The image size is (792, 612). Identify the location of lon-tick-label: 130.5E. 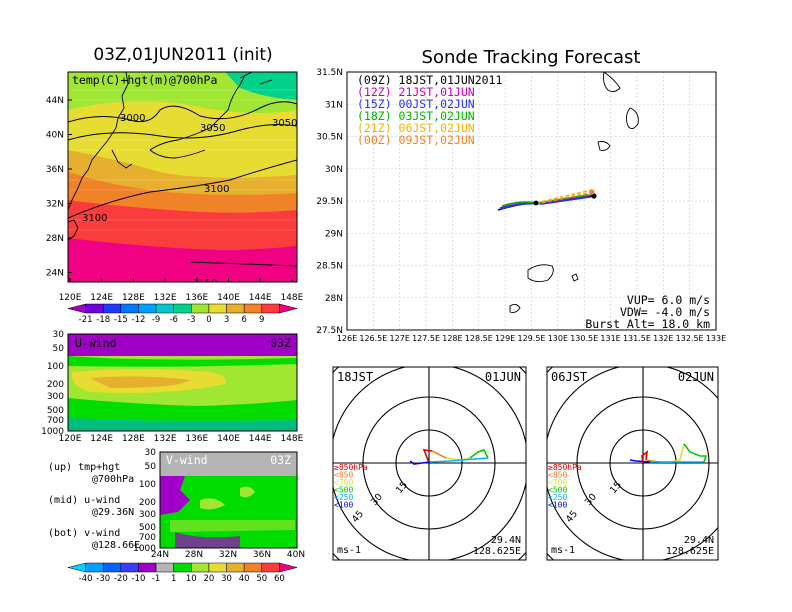
(584, 338).